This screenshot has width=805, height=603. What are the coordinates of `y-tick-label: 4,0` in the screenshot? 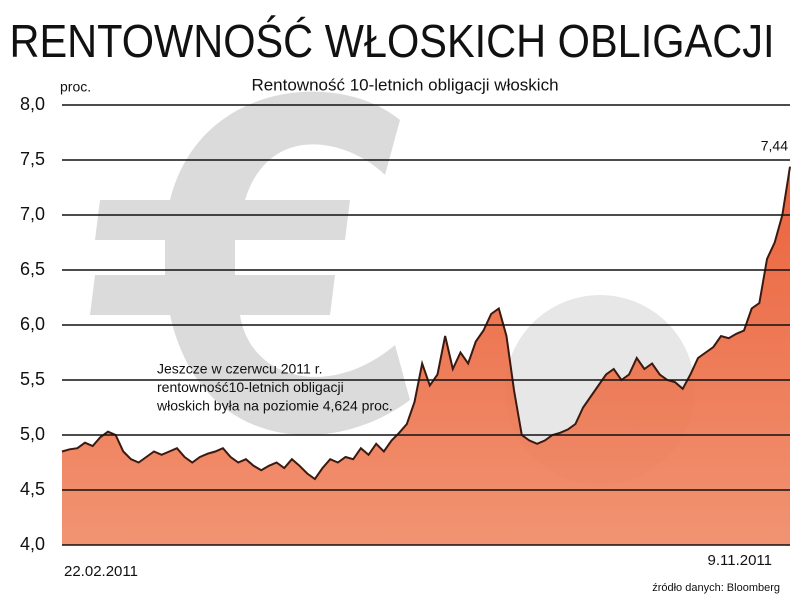 It's located at (32, 544).